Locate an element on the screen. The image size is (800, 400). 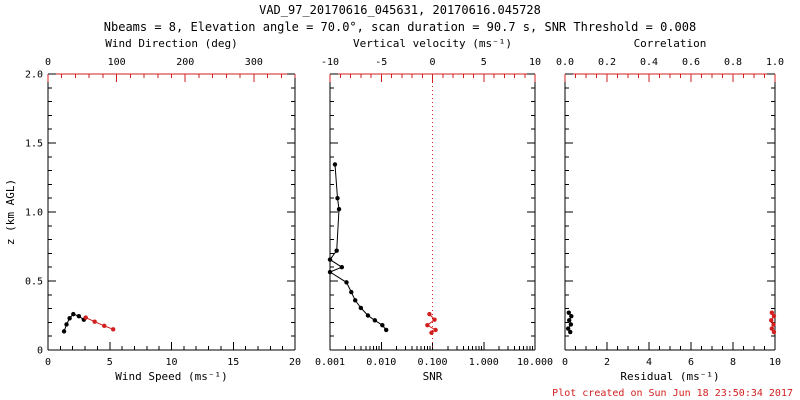
axis-text: Wind Direction (deg) is located at coordinates (171, 43).